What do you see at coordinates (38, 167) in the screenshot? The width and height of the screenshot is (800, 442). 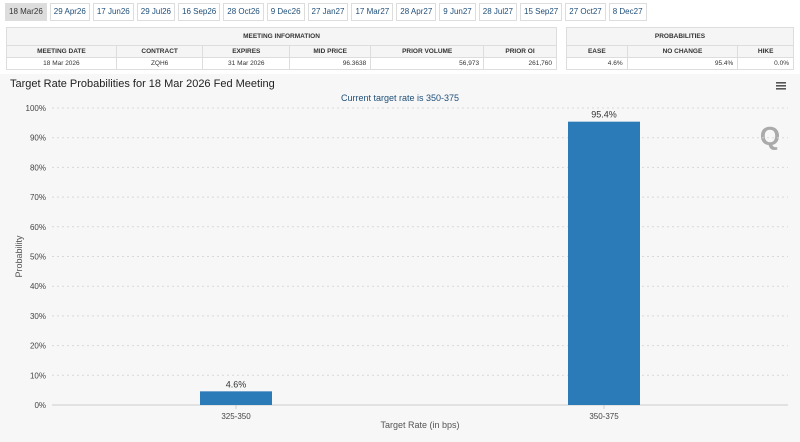 I see `y-tick-label: 80%` at bounding box center [38, 167].